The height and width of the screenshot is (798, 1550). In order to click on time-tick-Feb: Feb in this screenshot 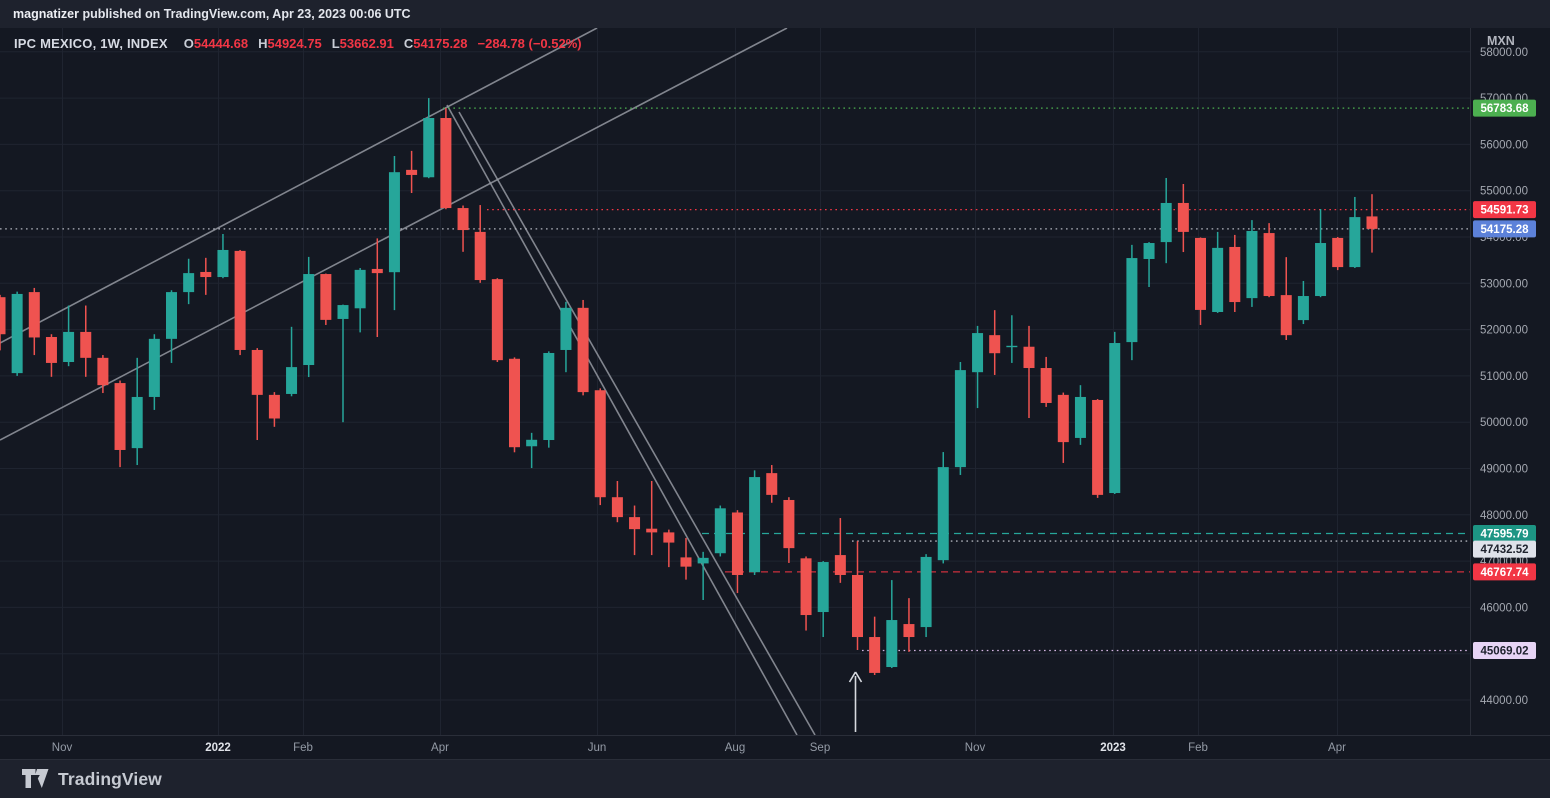, I will do `click(303, 748)`.